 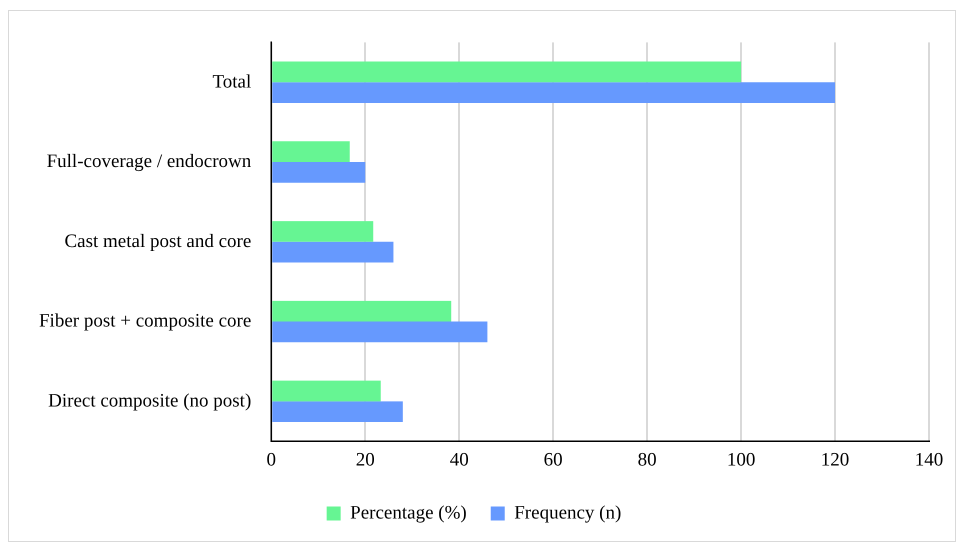 What do you see at coordinates (149, 161) in the screenshot?
I see `y-tick-label: Full-coverage / endocrown` at bounding box center [149, 161].